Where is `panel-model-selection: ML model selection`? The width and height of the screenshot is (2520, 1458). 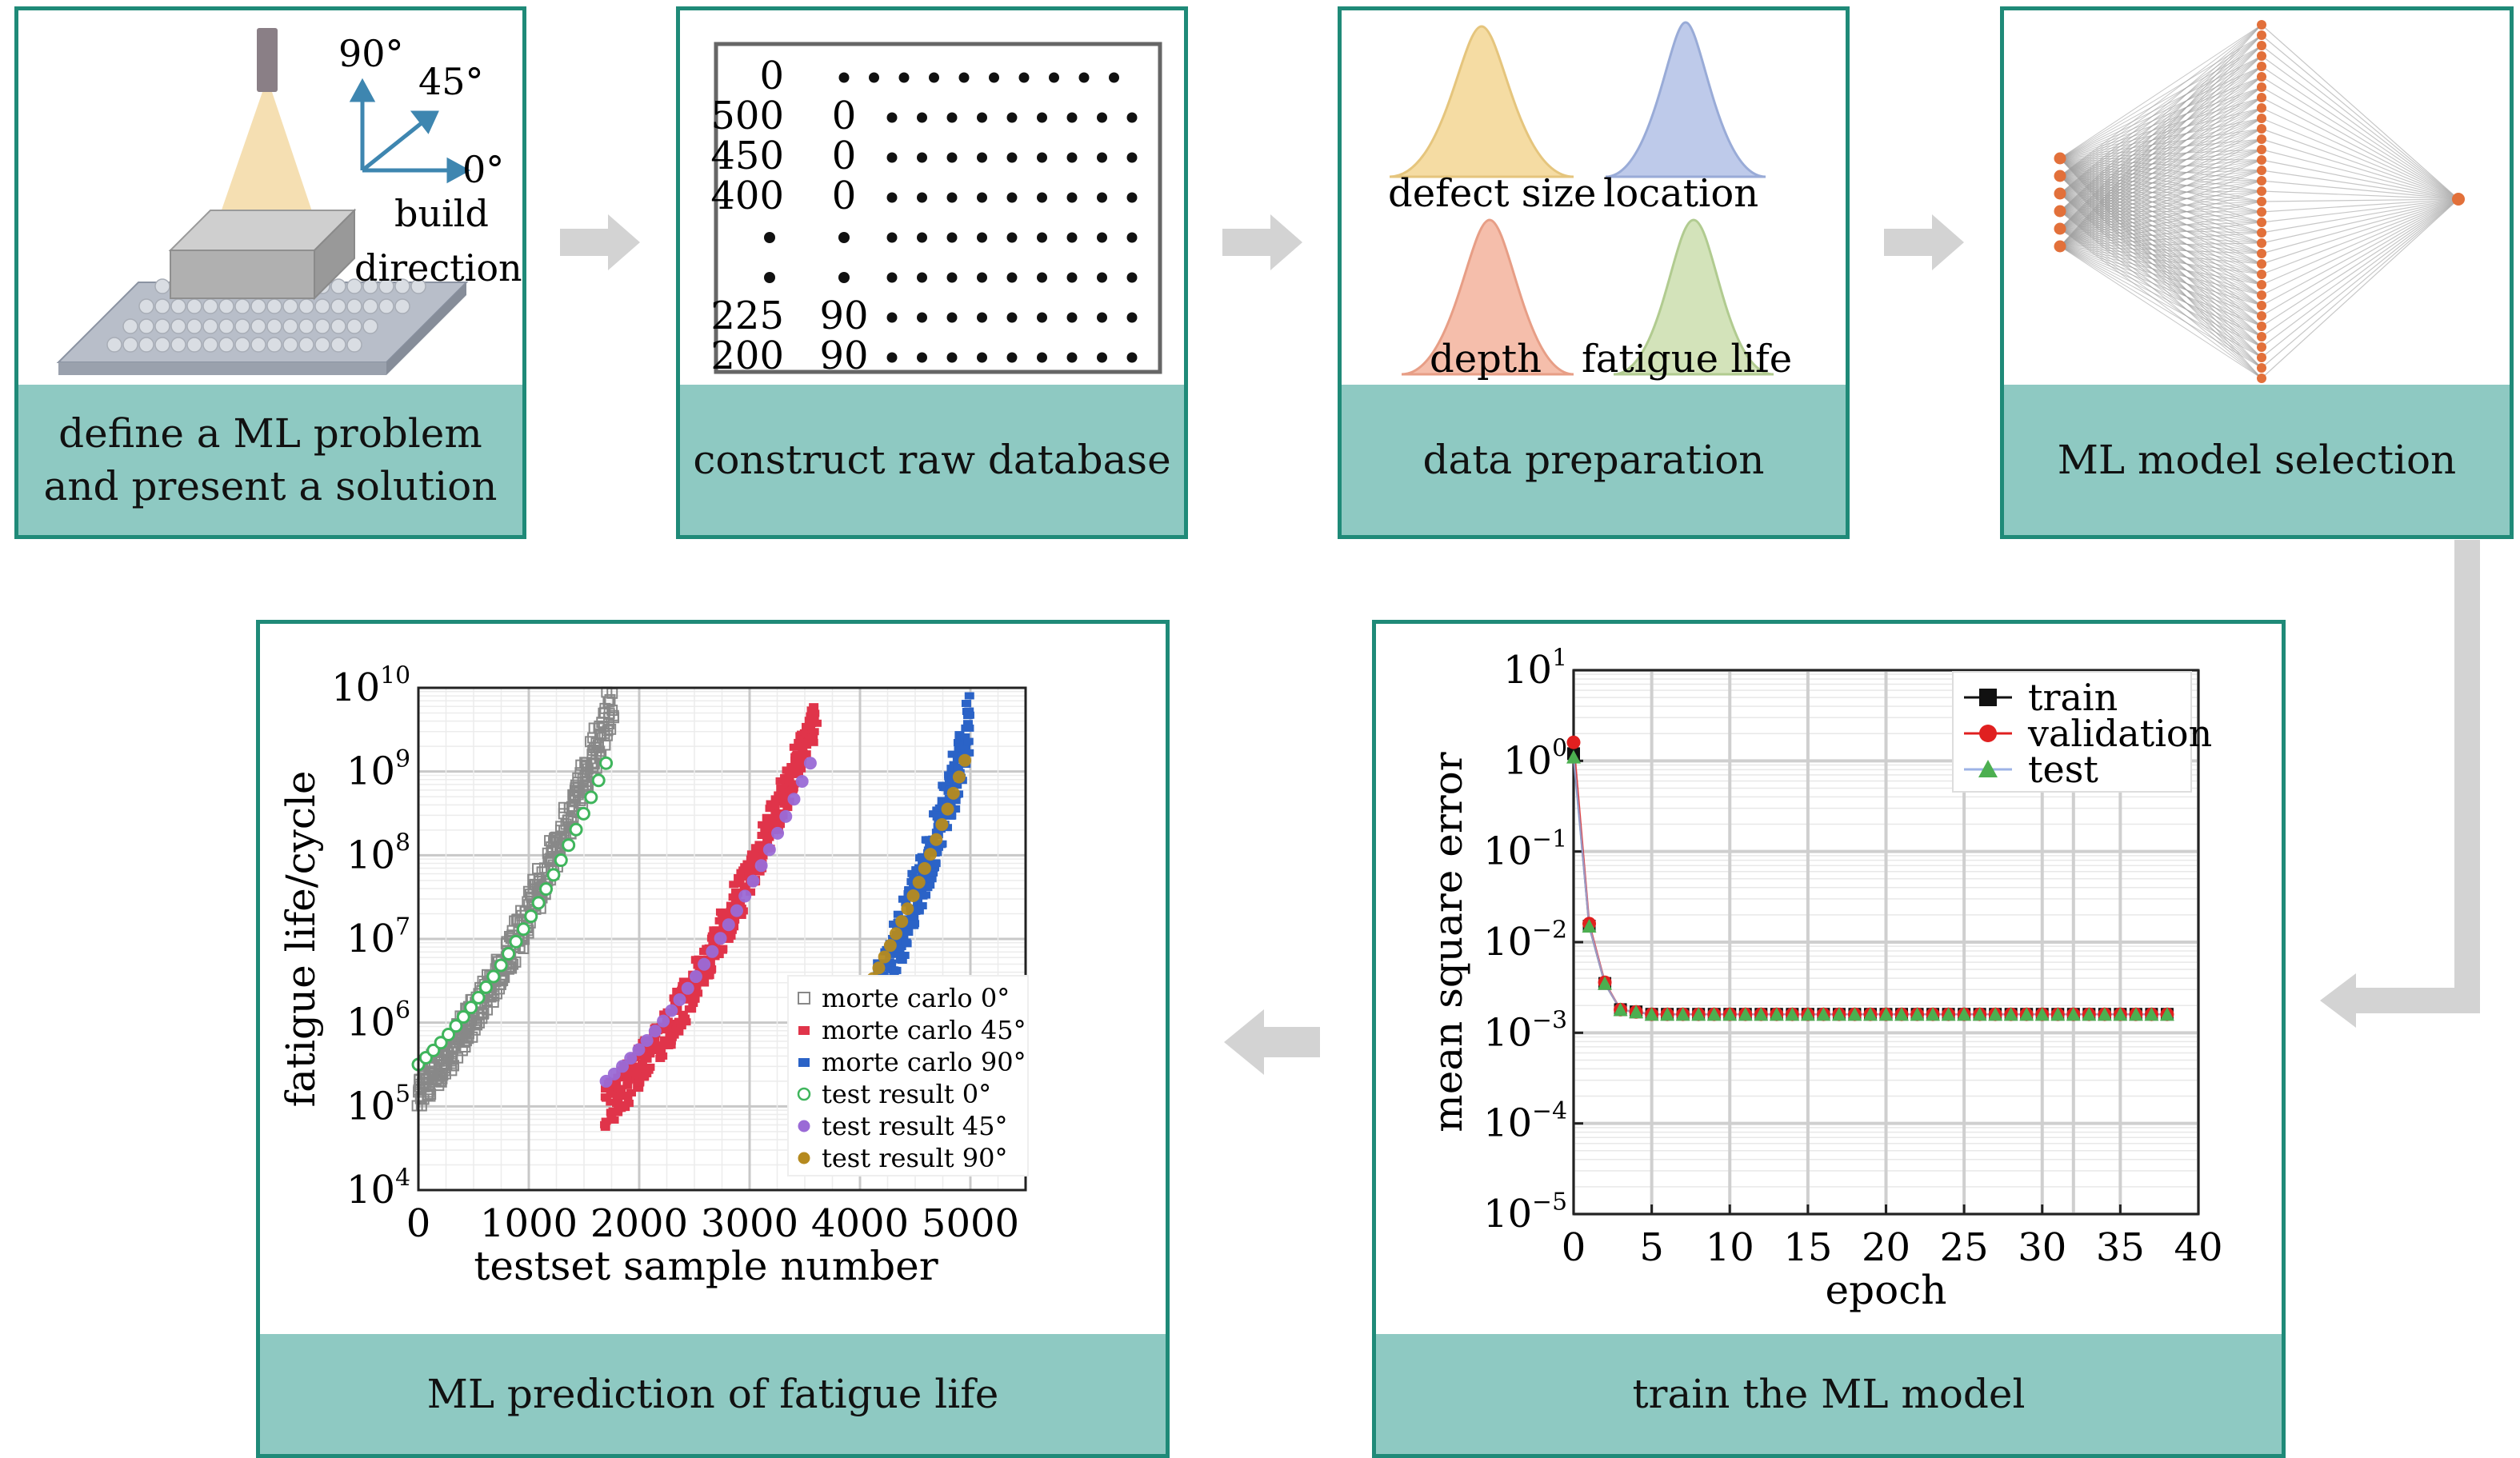
panel-model-selection: ML model selection is located at coordinates (2257, 273).